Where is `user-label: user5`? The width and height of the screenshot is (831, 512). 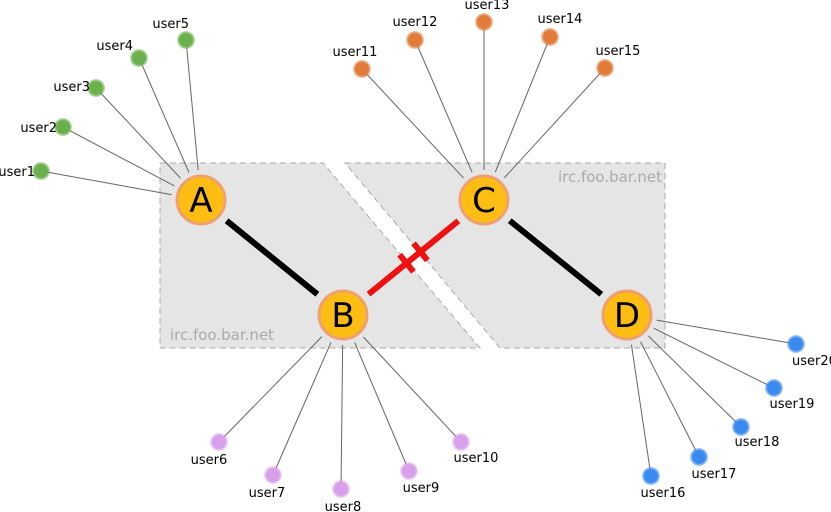
user-label: user5 is located at coordinates (170, 24).